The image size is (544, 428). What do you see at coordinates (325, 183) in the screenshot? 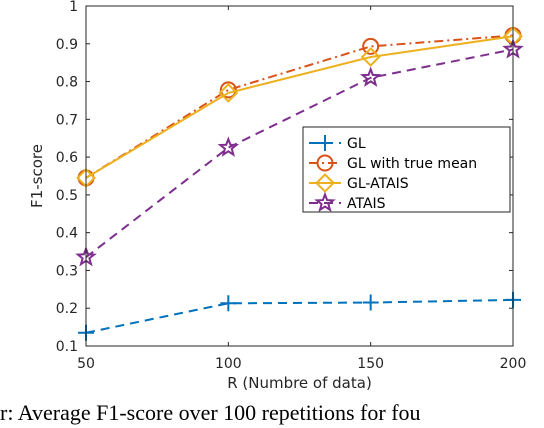
I see `legend-marker-gl-atais` at bounding box center [325, 183].